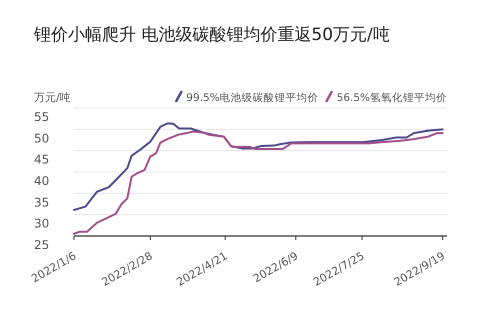 The width and height of the screenshot is (480, 320). Describe the element at coordinates (42, 245) in the screenshot. I see `y-tick-label: 25` at that location.